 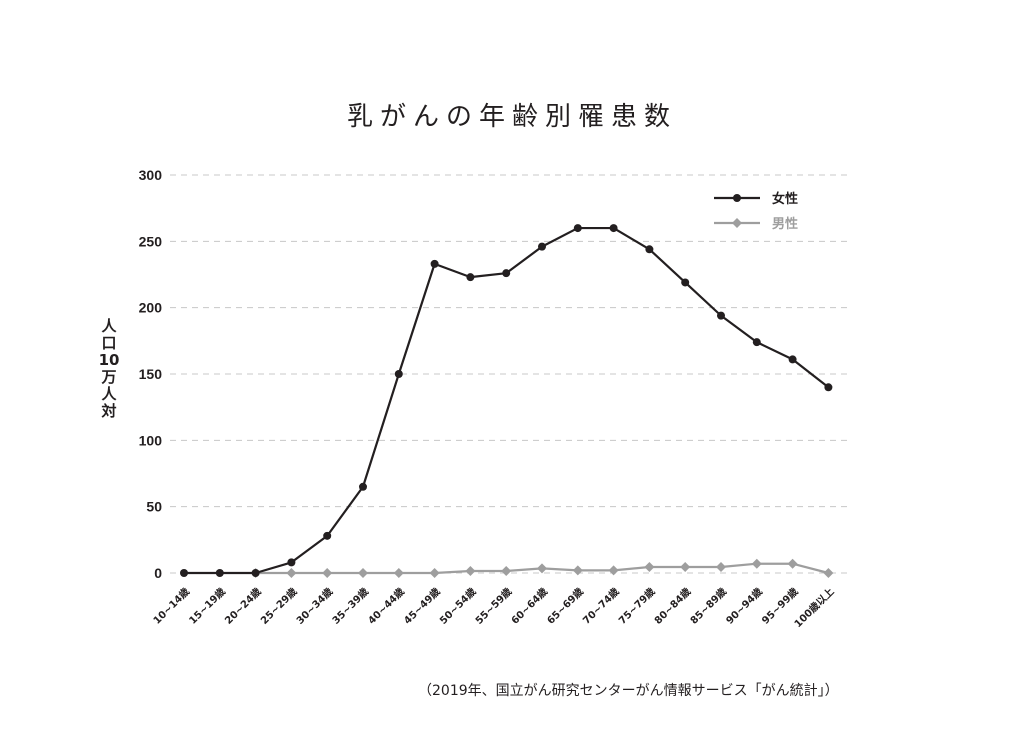 What do you see at coordinates (529, 606) in the screenshot?
I see `x-tick-label: 60~64歳` at bounding box center [529, 606].